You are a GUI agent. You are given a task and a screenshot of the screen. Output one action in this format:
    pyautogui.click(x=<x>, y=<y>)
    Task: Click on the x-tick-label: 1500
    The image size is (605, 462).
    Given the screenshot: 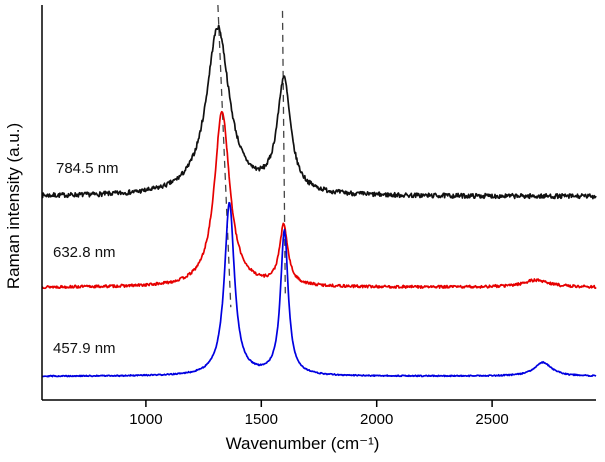 What is the action you would take?
    pyautogui.click(x=261, y=419)
    